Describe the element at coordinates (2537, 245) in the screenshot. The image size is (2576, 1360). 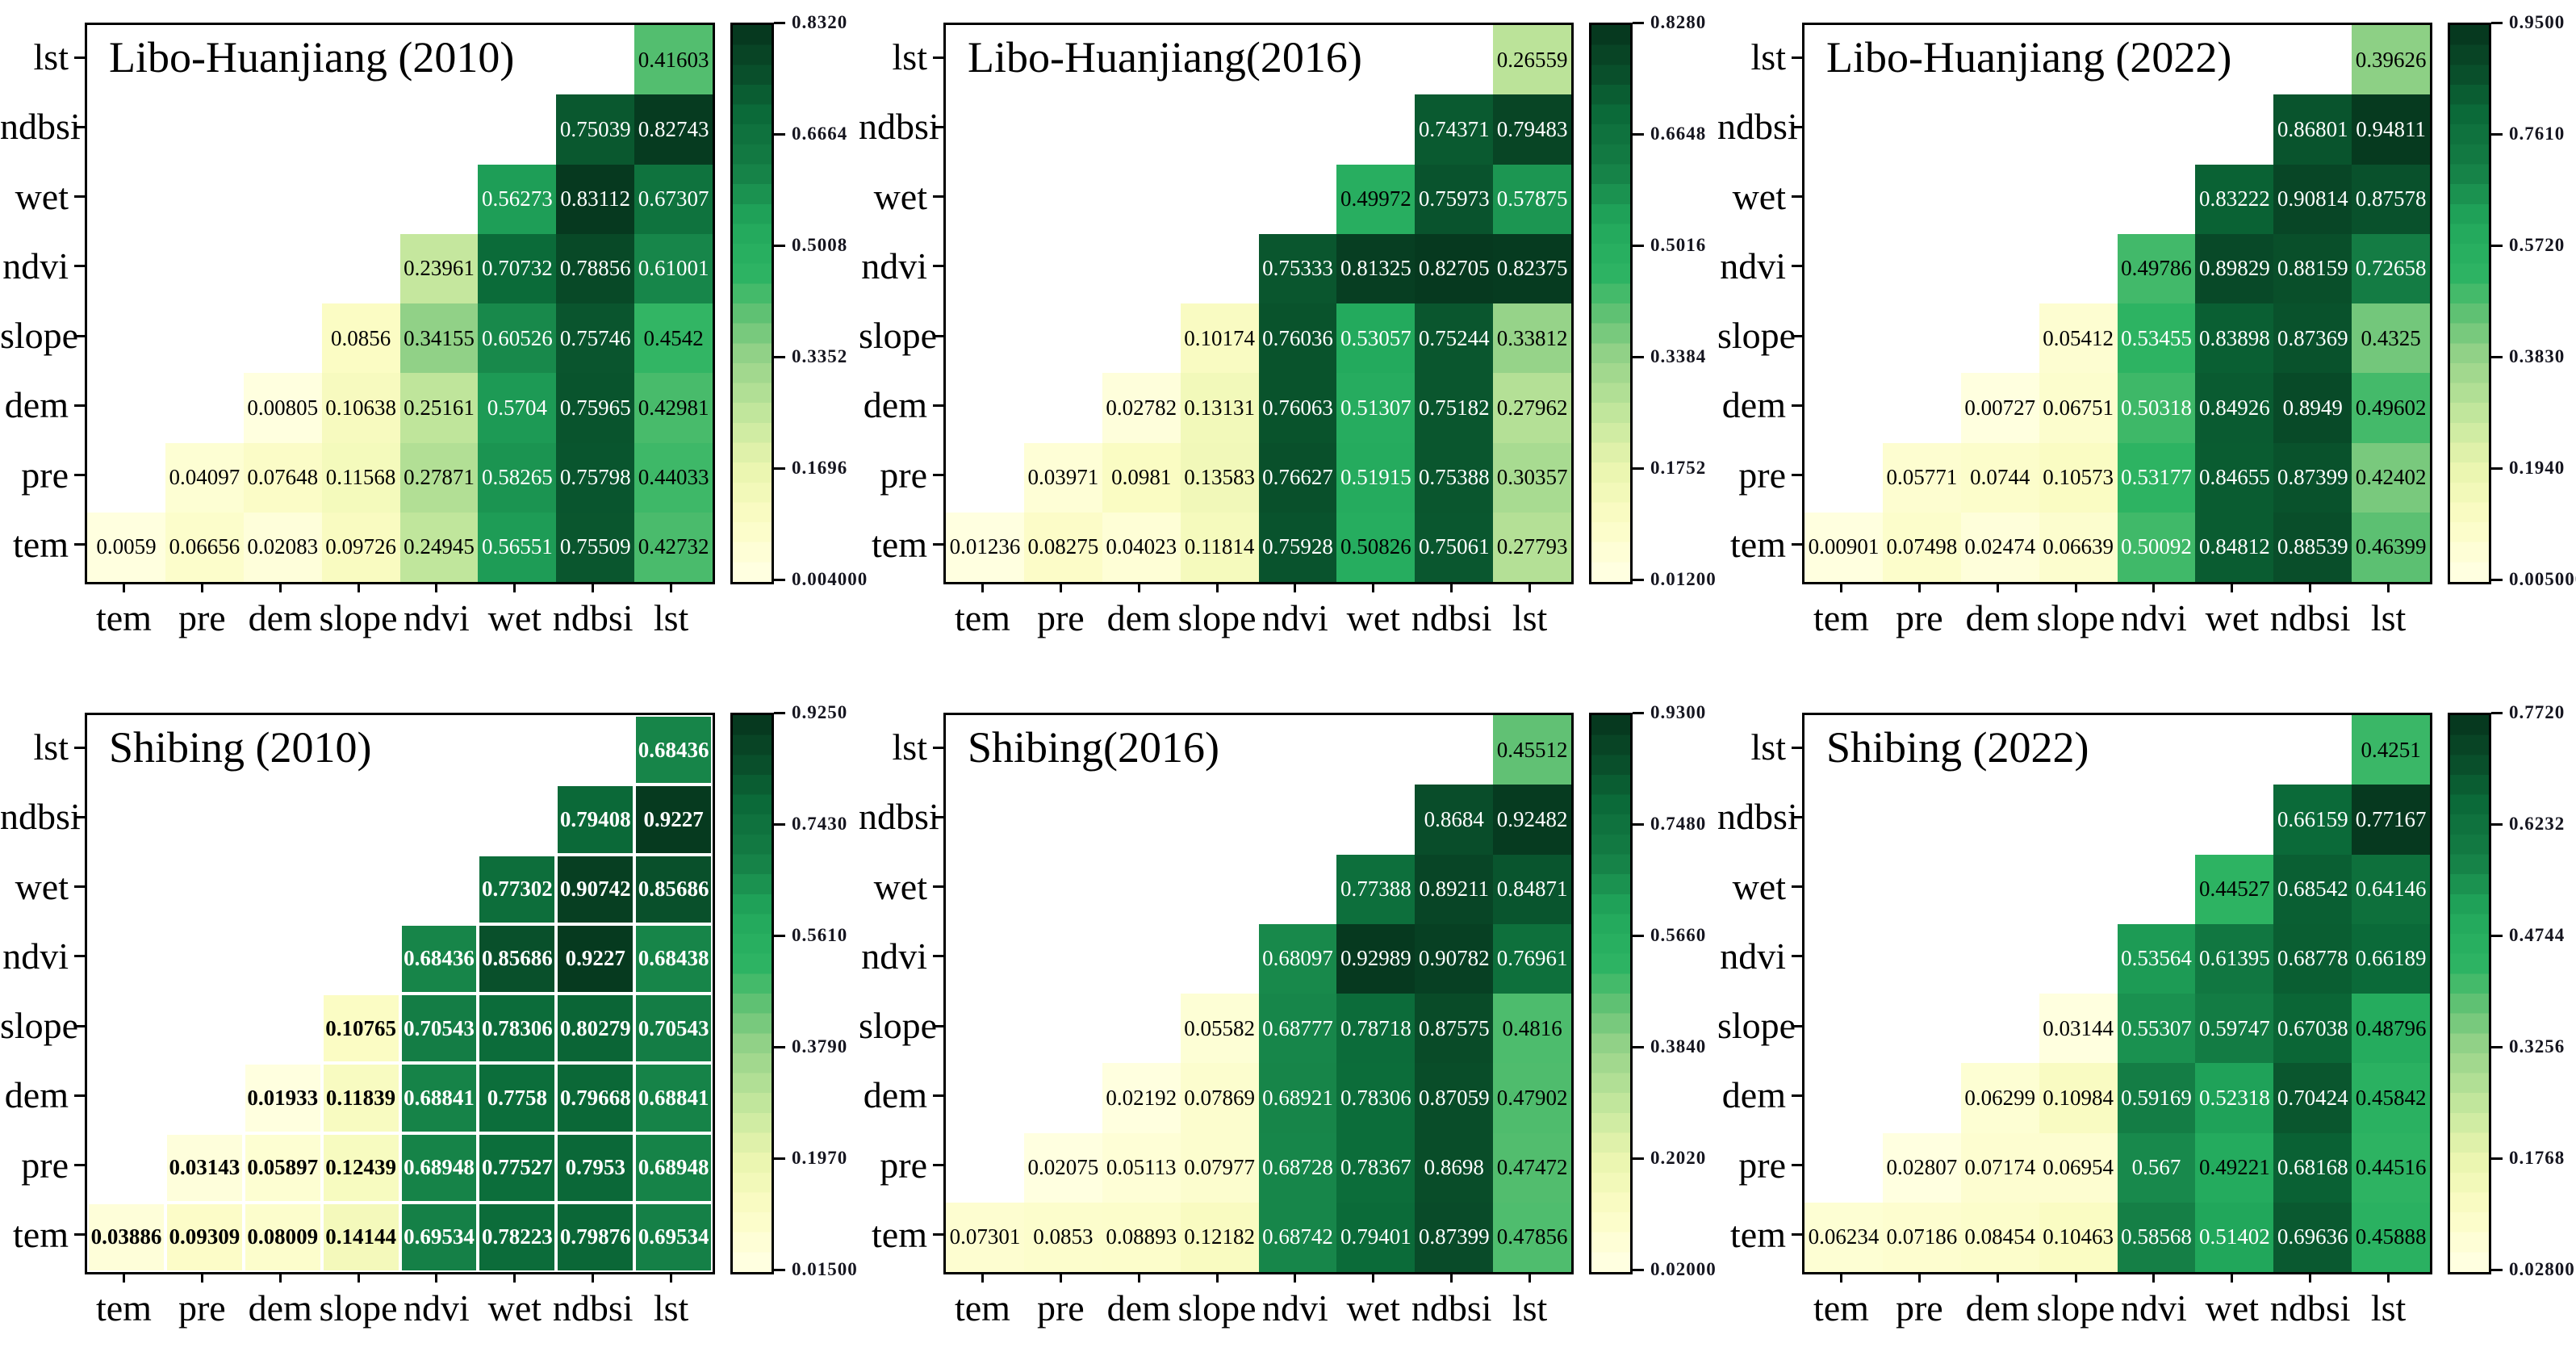
I see `colorbar-tick-label-2: 0.5720` at that location.